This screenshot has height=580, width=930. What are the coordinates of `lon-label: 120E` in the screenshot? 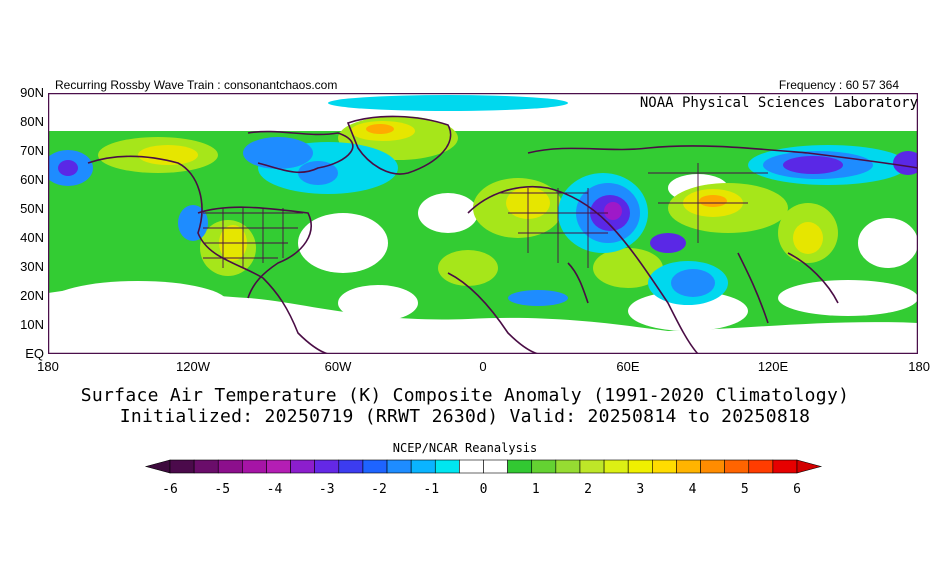 It's located at (773, 366).